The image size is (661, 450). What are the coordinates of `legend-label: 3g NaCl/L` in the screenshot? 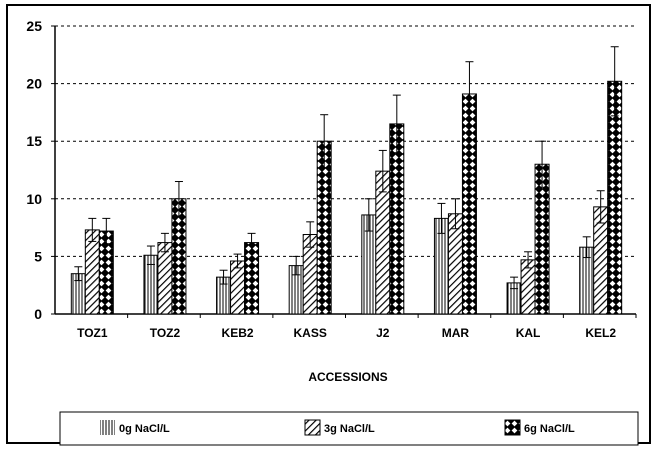 It's located at (349, 429).